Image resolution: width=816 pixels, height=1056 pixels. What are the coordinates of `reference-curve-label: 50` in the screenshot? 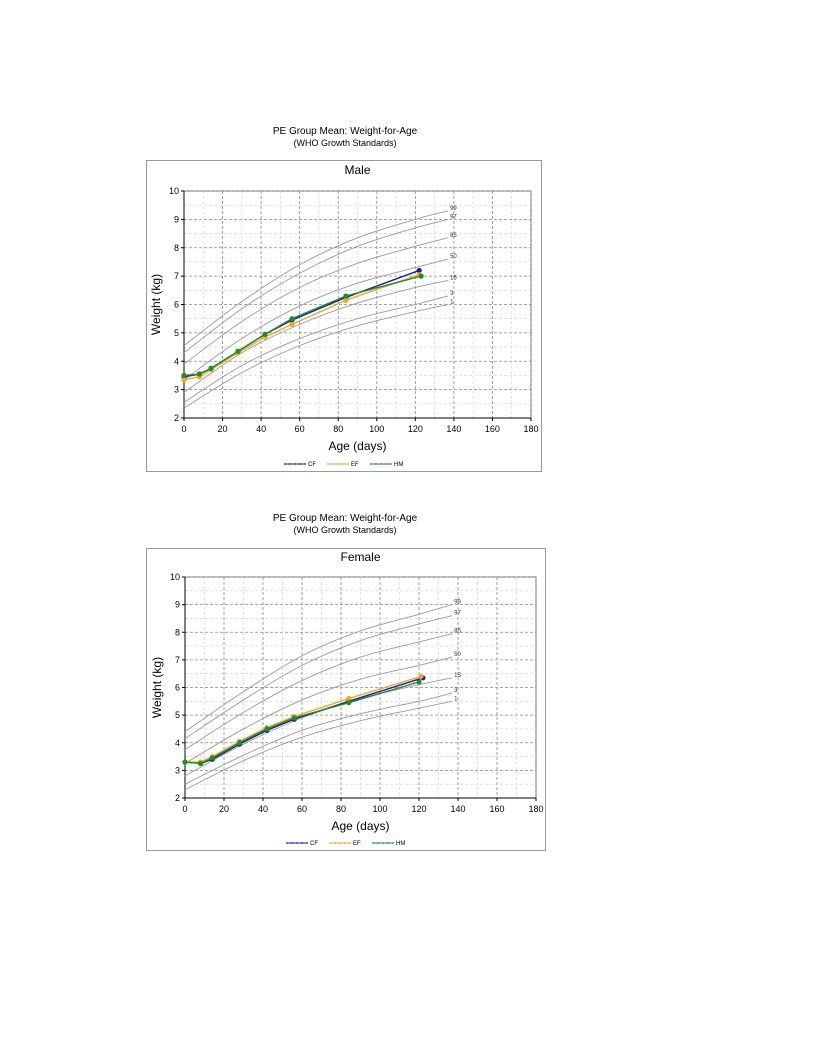 It's located at (453, 257).